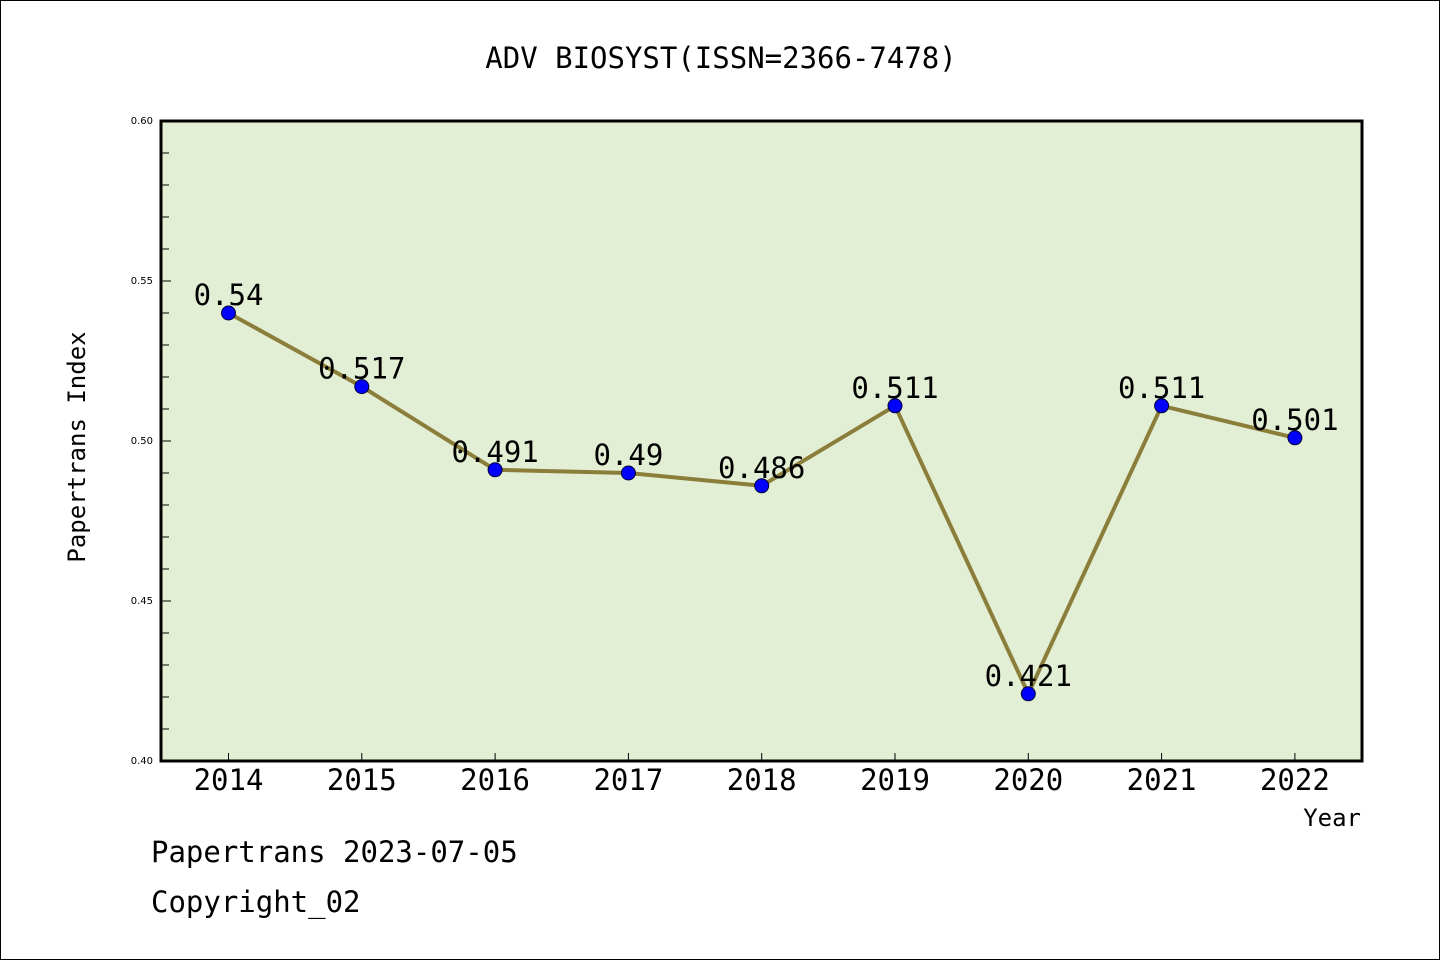 This screenshot has height=961, width=1440. I want to click on footer-date-text: Papertrans 2023-07-05, so click(334, 852).